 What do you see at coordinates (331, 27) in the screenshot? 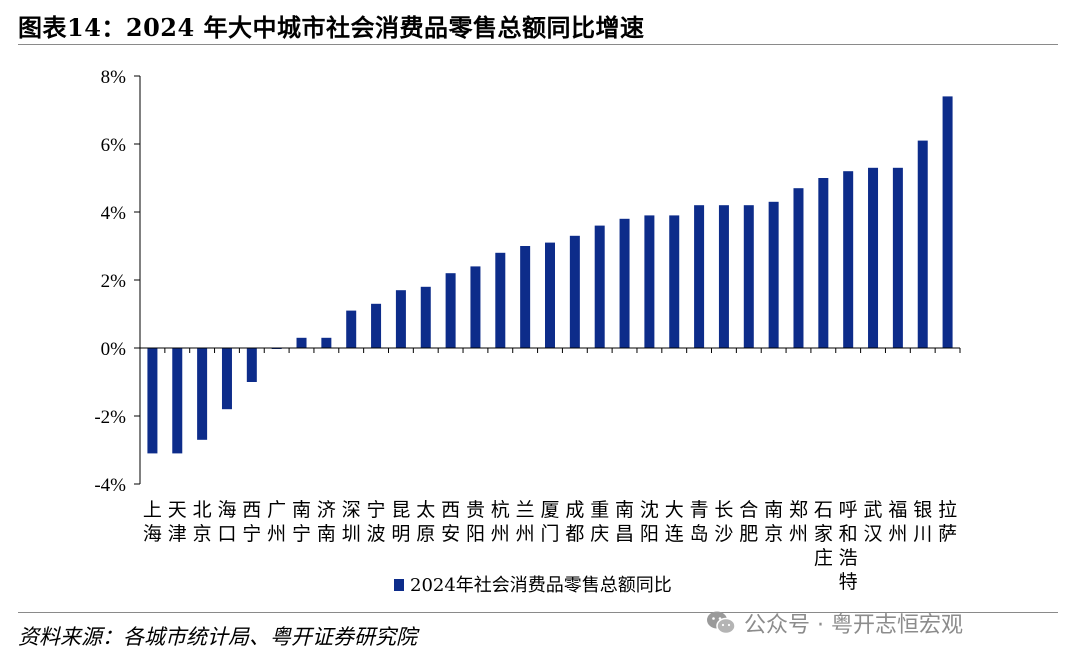
I see `chart-title: 图表14：2024 年大中城市社会消费品零售总额同比增速` at bounding box center [331, 27].